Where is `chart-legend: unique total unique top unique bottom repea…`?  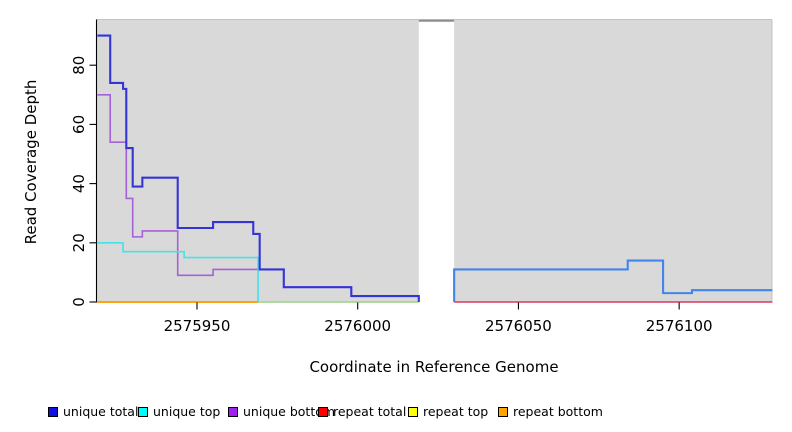
chart-legend: unique total unique top unique bottom repea… is located at coordinates (396, 414).